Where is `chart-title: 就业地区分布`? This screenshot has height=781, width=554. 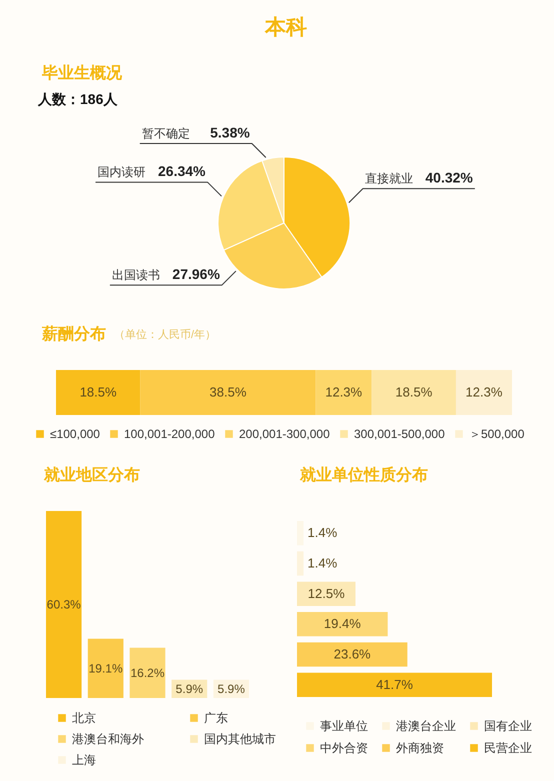 chart-title: 就业地区分布 is located at coordinates (91, 475).